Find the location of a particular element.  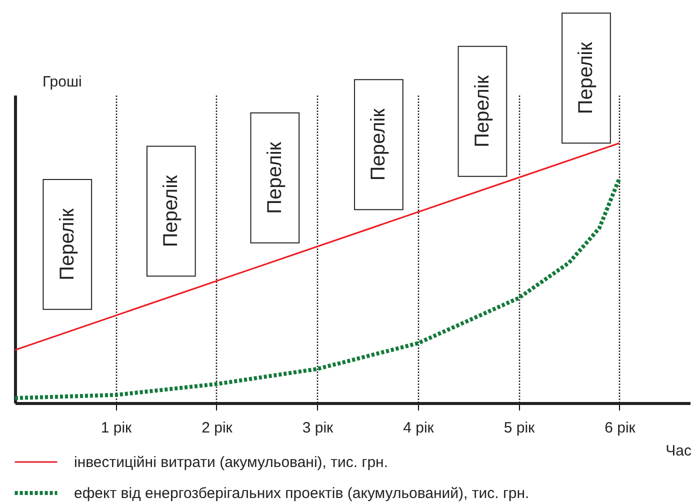

x-tick-label: 6 рік is located at coordinates (620, 428).